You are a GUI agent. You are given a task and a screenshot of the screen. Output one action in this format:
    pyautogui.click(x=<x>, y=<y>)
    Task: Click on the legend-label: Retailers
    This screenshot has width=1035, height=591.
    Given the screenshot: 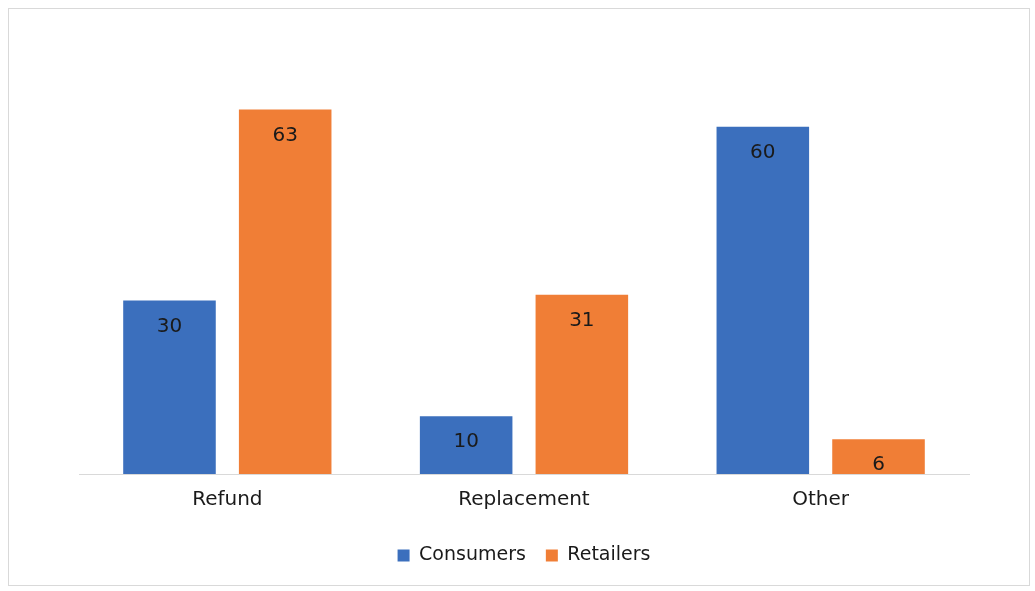 What is the action you would take?
    pyautogui.click(x=609, y=553)
    